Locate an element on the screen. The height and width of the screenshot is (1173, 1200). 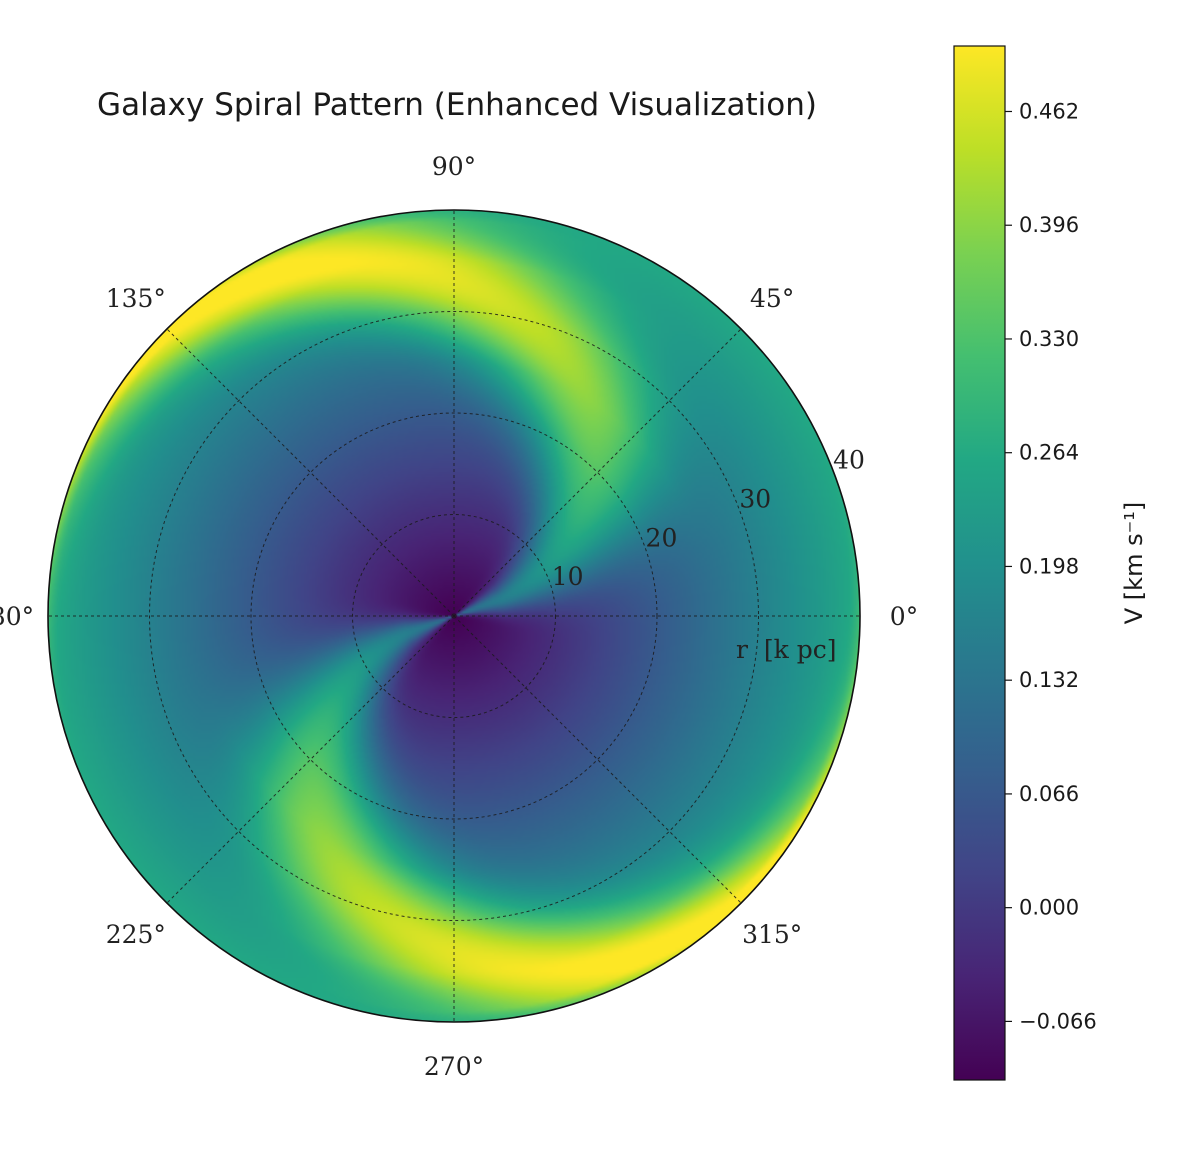
colorbar-tick-label: −0.066 is located at coordinates (1058, 1021).